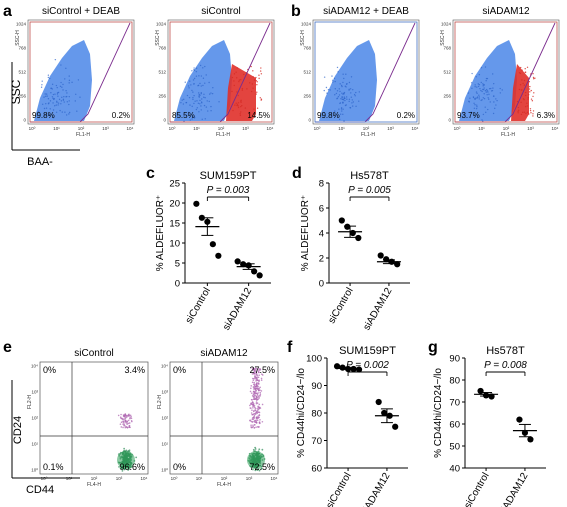 The height and width of the screenshot is (507, 567). I want to click on flow-xlabel: FL1-H, so click(223, 135).